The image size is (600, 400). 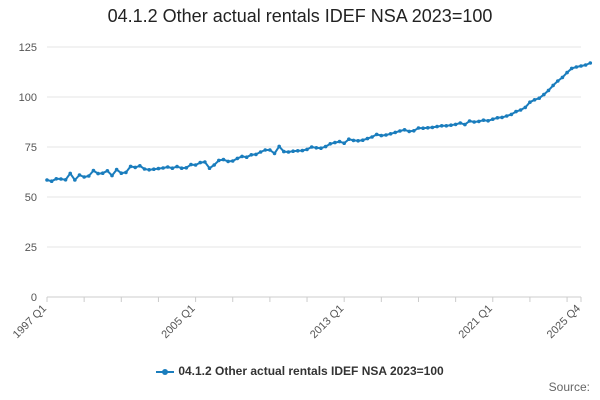 What do you see at coordinates (28, 48) in the screenshot?
I see `y-tick-label: 125` at bounding box center [28, 48].